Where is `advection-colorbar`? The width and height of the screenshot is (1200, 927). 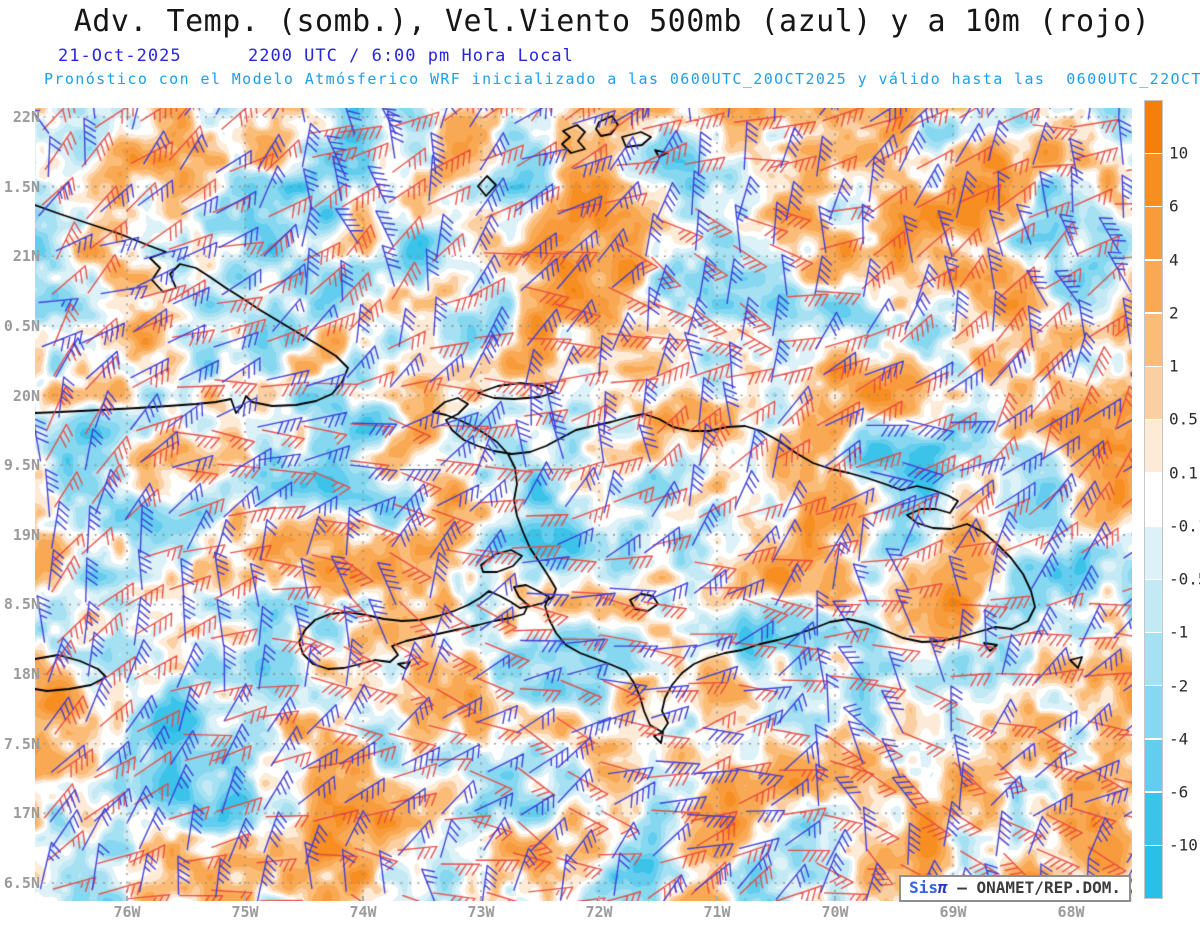
advection-colorbar is located at coordinates (1153, 499).